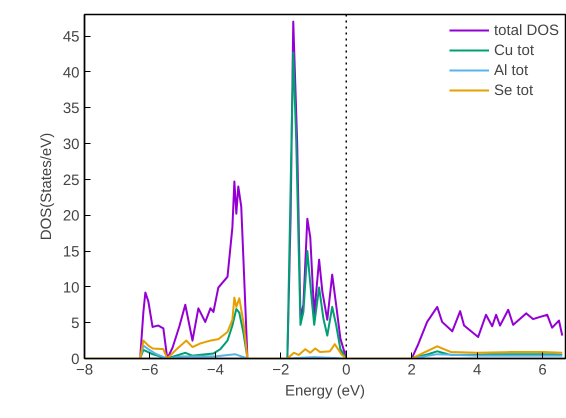  I want to click on y-tick-label: 10, so click(71, 287).